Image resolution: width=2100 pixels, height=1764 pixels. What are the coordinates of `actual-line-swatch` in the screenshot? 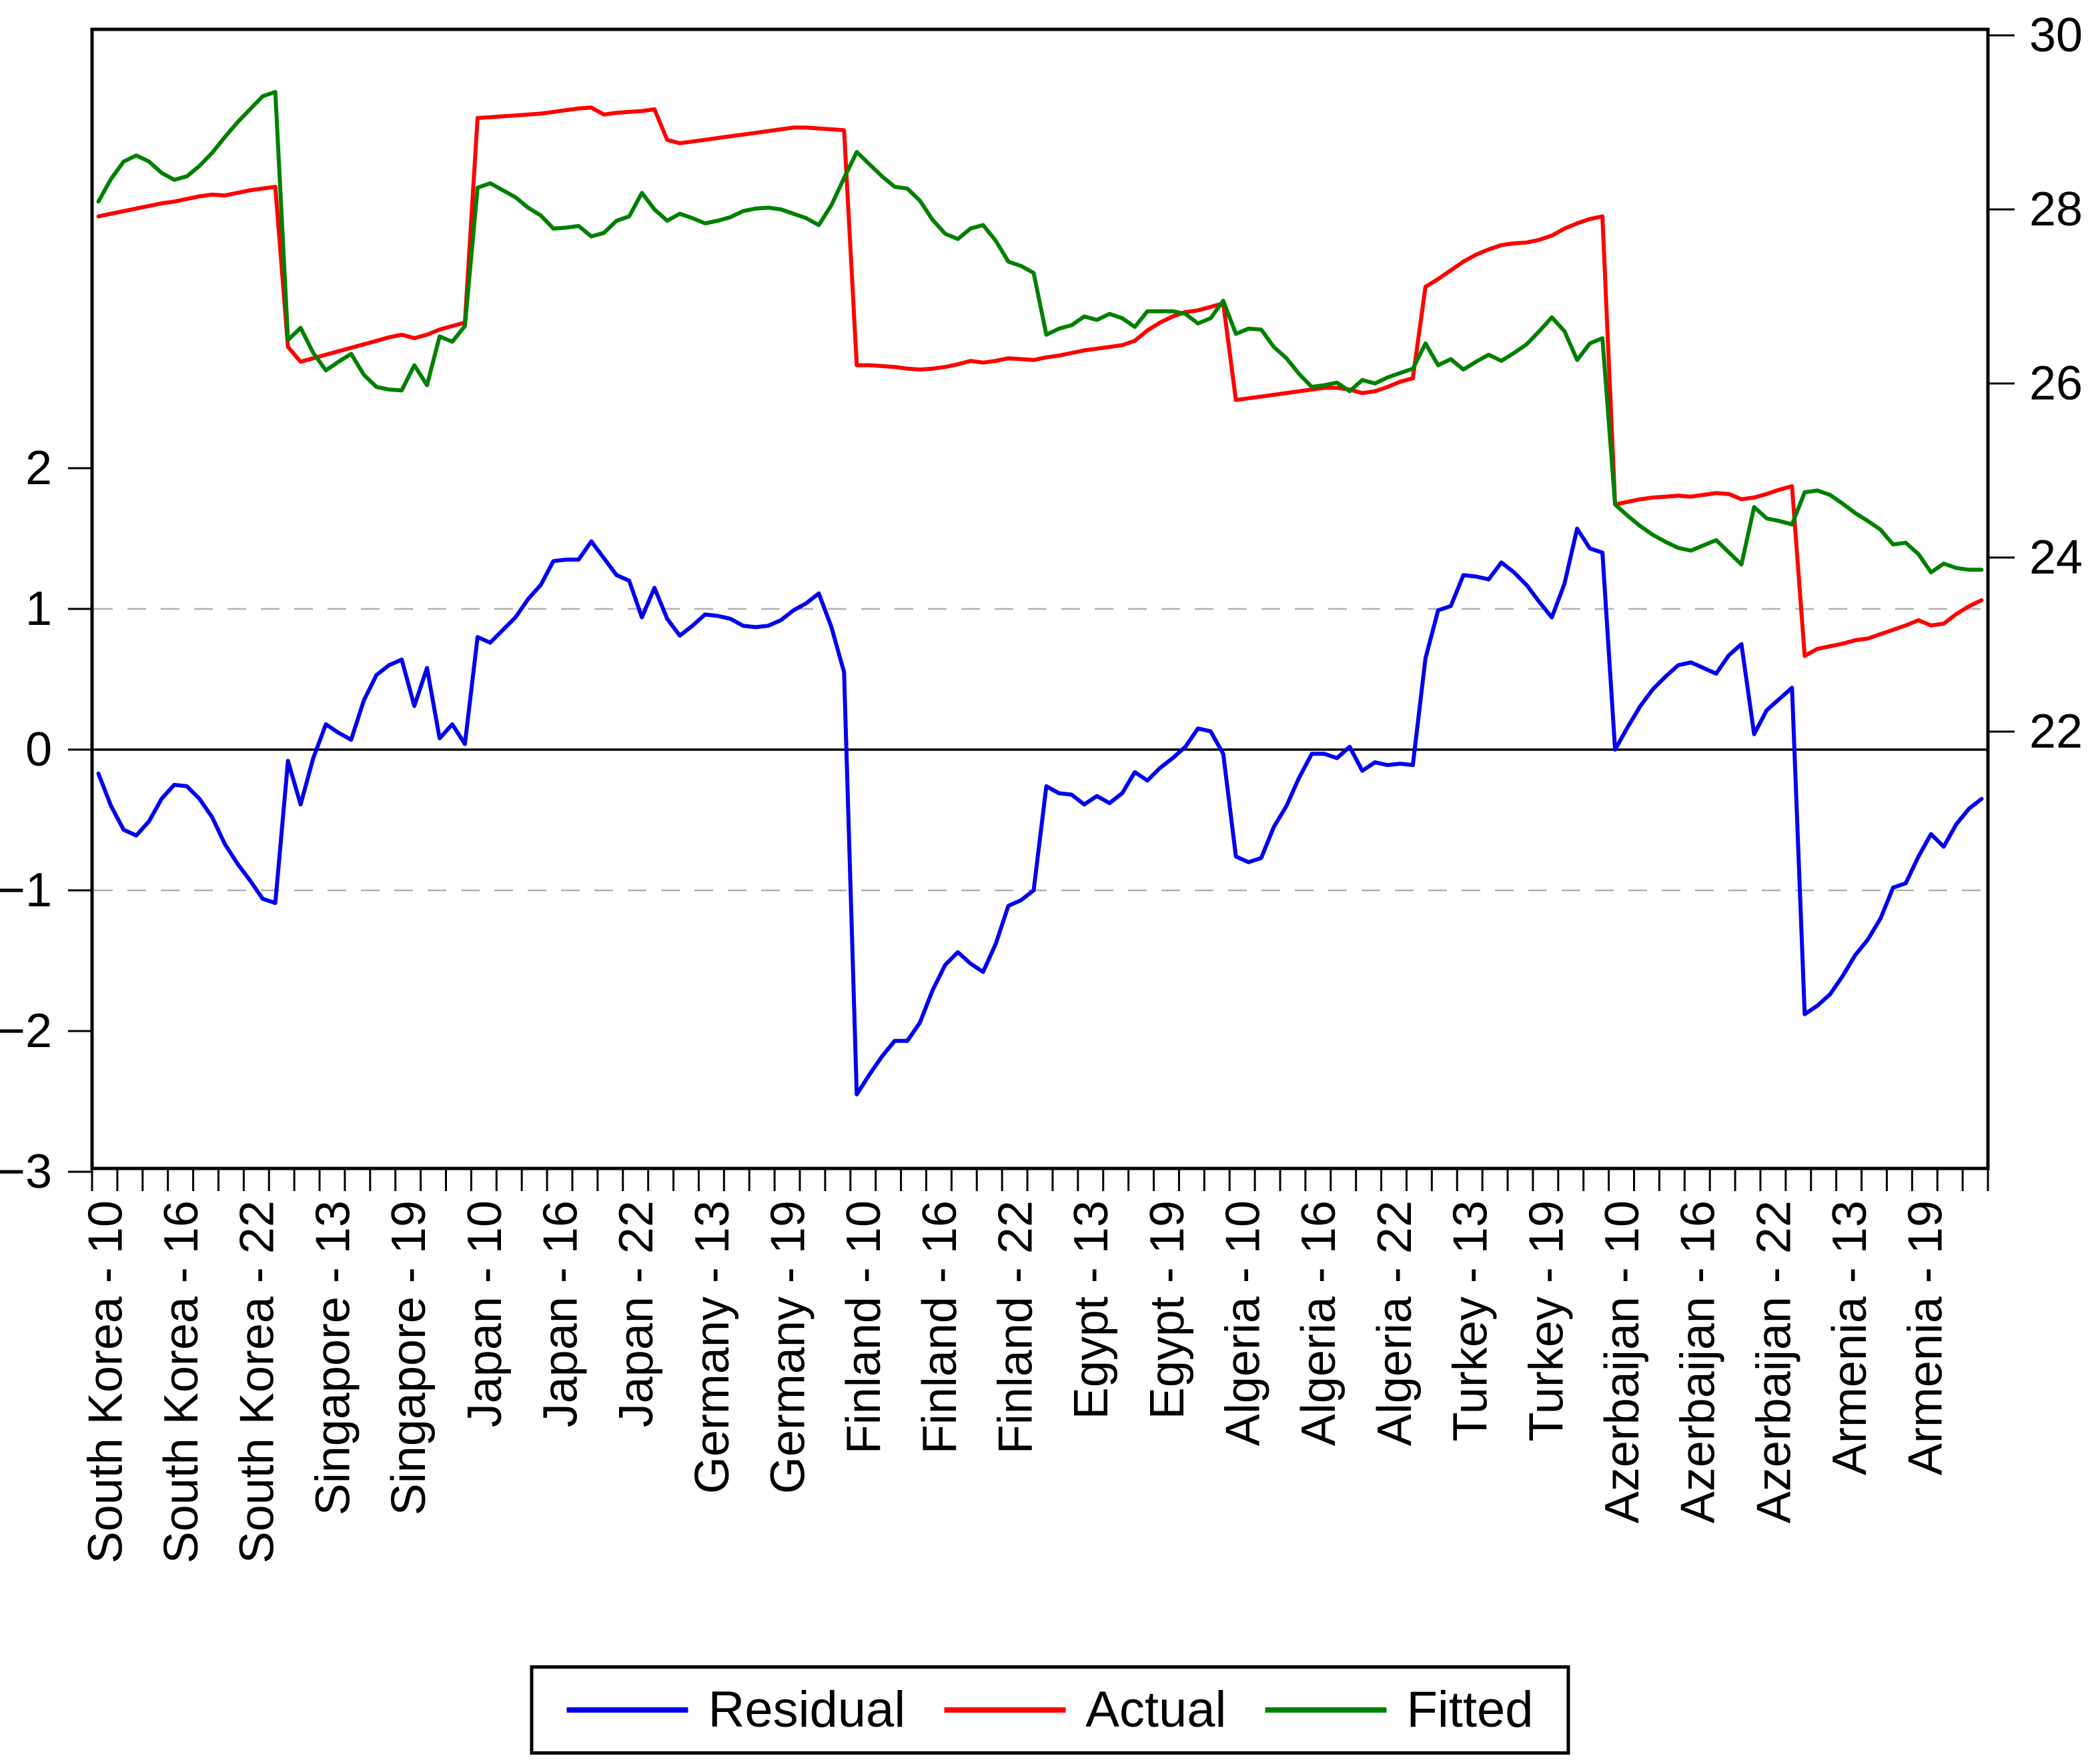 It's located at (1005, 1710).